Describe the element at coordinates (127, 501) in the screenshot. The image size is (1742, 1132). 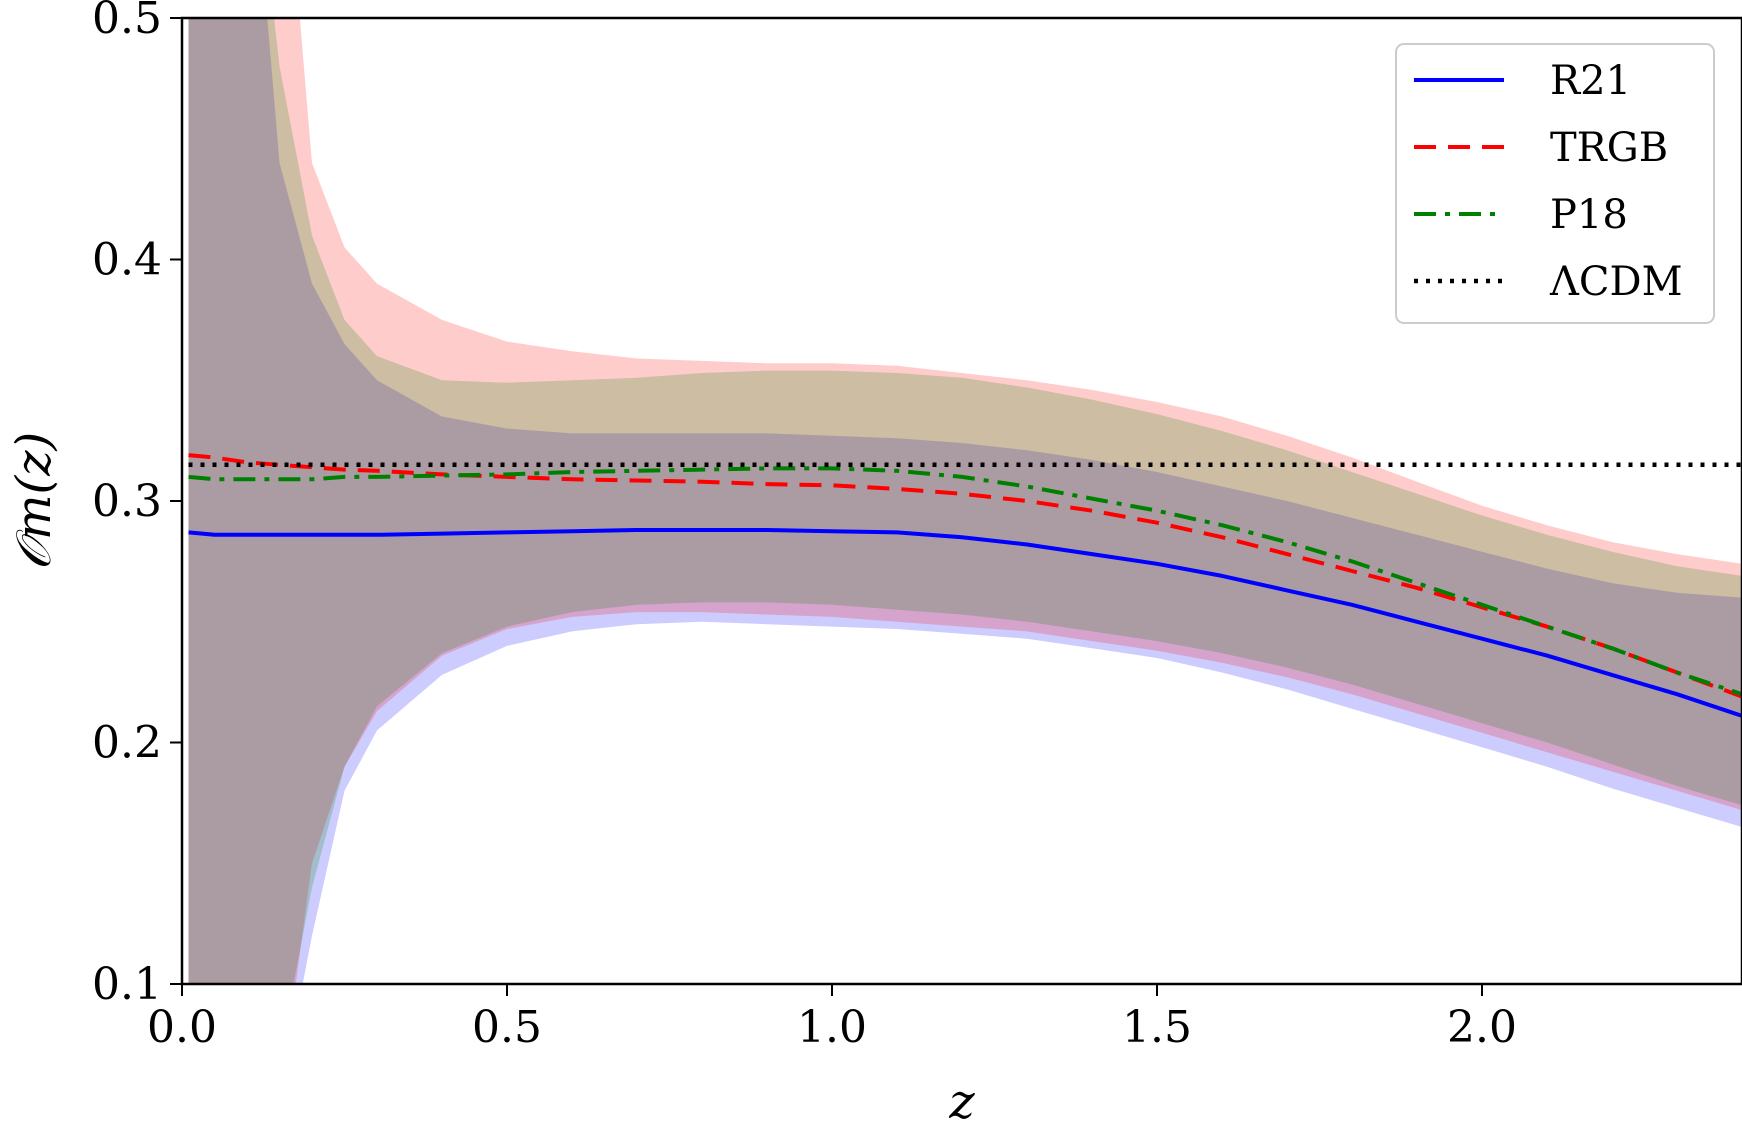
I see `y-tick-label: 0.3` at that location.